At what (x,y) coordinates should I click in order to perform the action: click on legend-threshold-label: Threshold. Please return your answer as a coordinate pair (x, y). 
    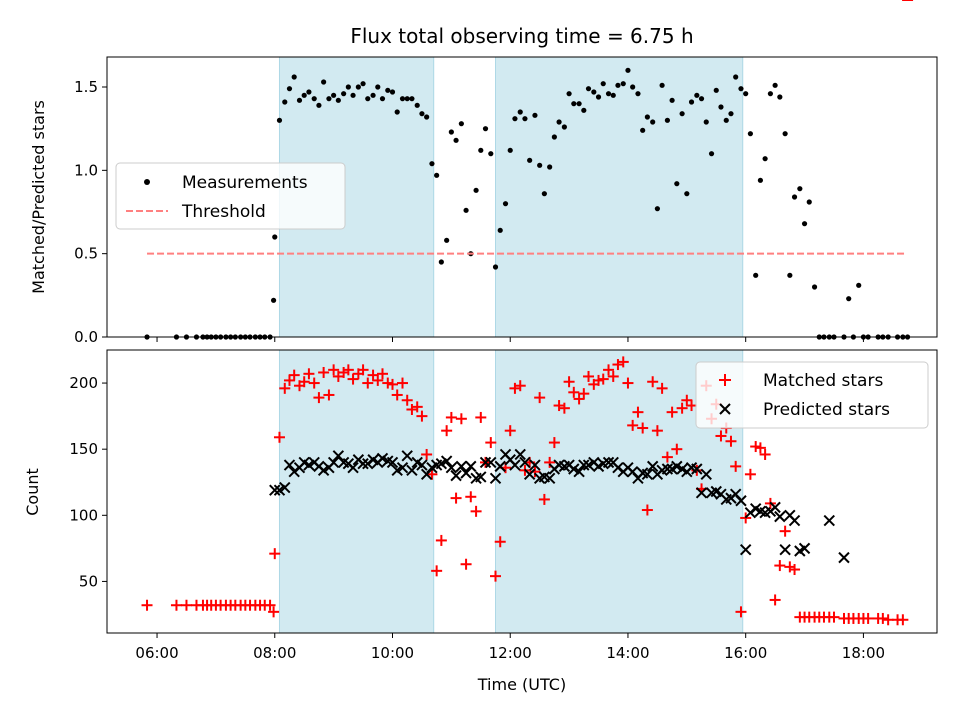
    Looking at the image, I should click on (223, 212).